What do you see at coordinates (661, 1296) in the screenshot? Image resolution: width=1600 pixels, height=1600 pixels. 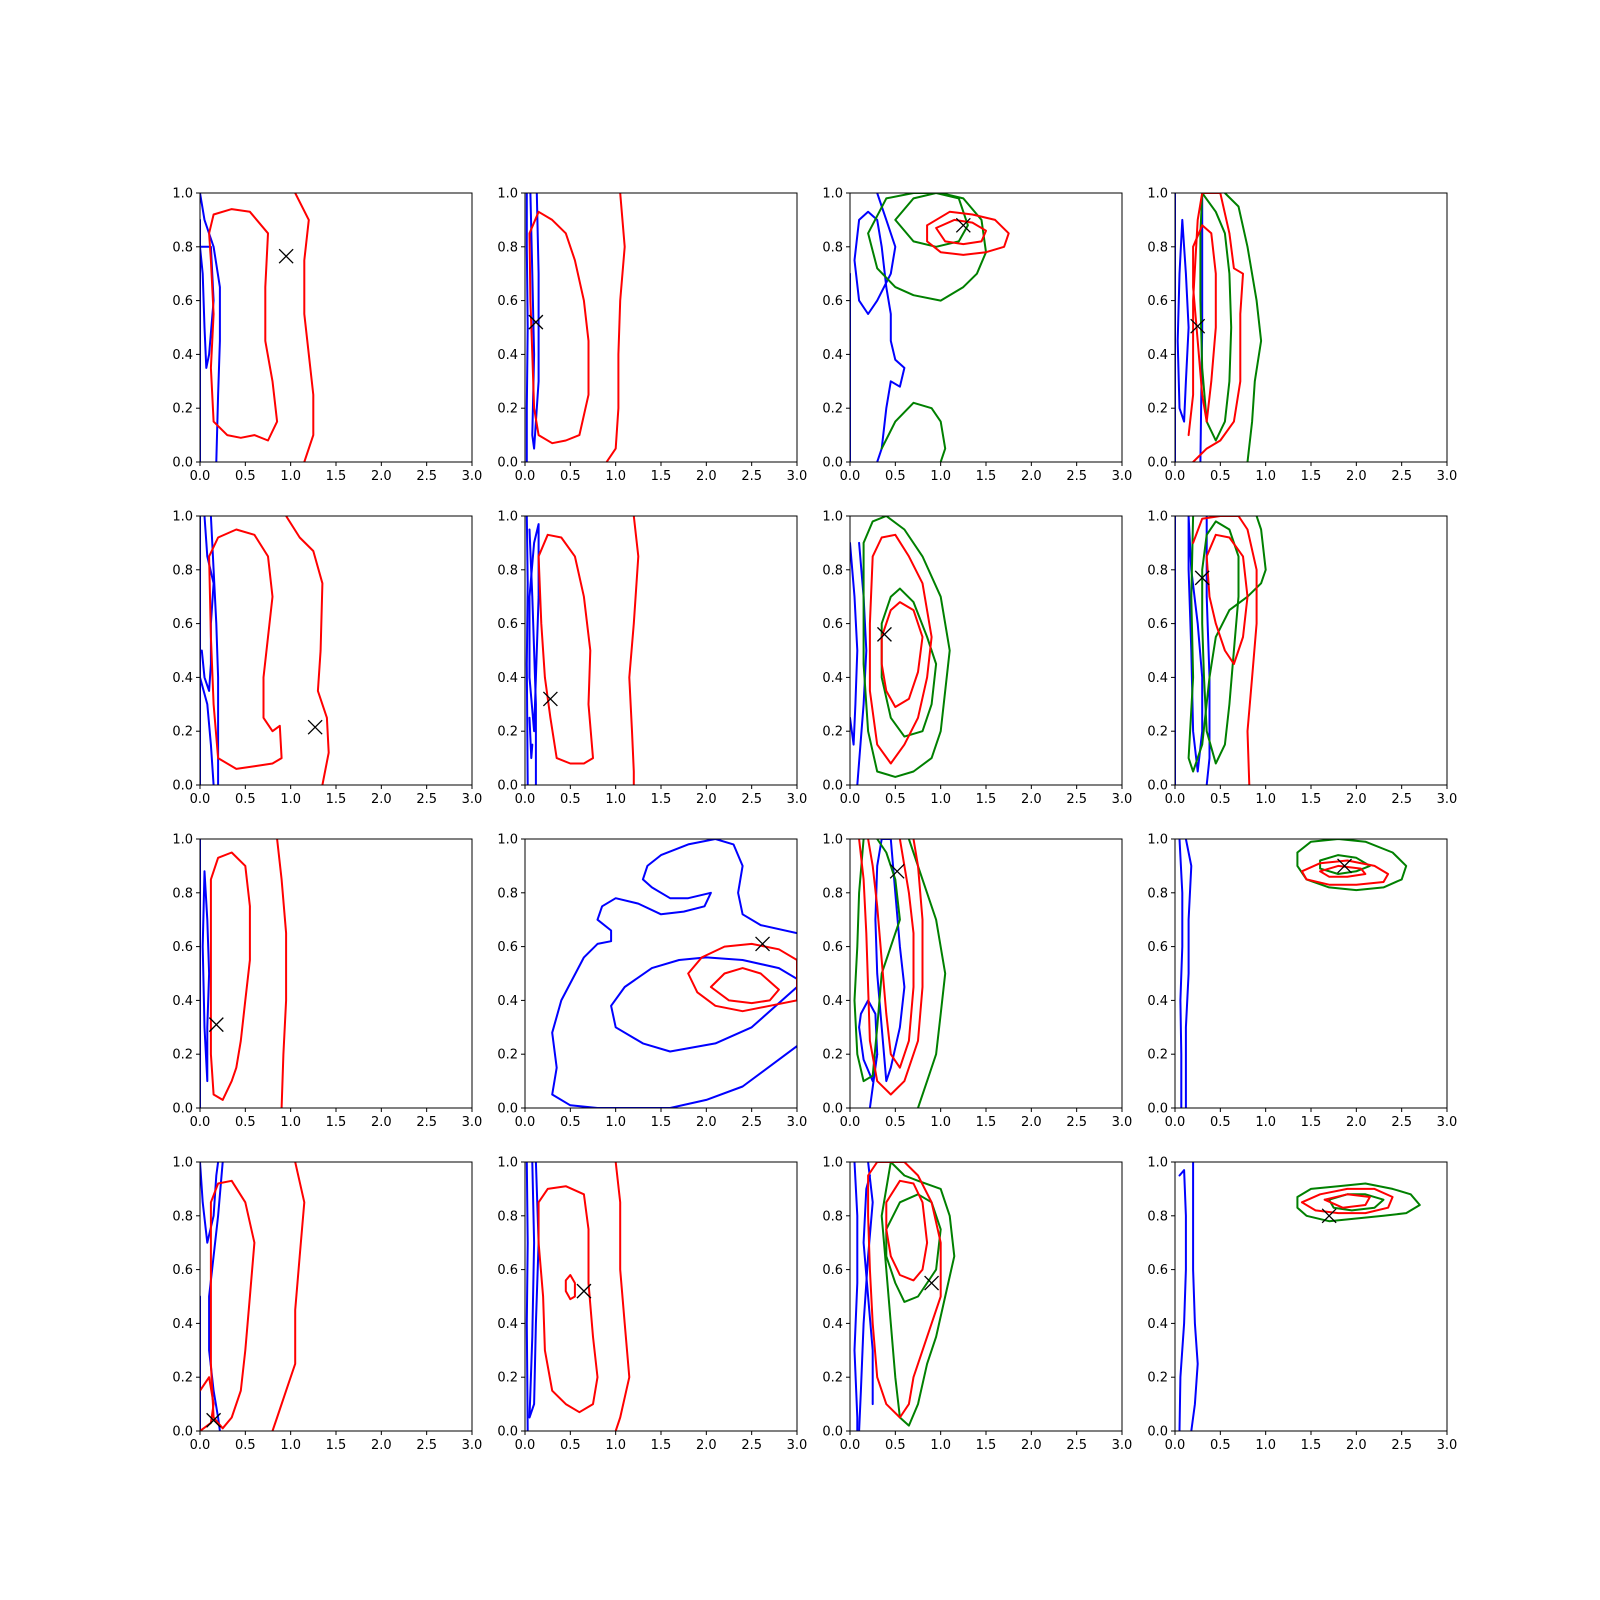 I see `axes-frame` at bounding box center [661, 1296].